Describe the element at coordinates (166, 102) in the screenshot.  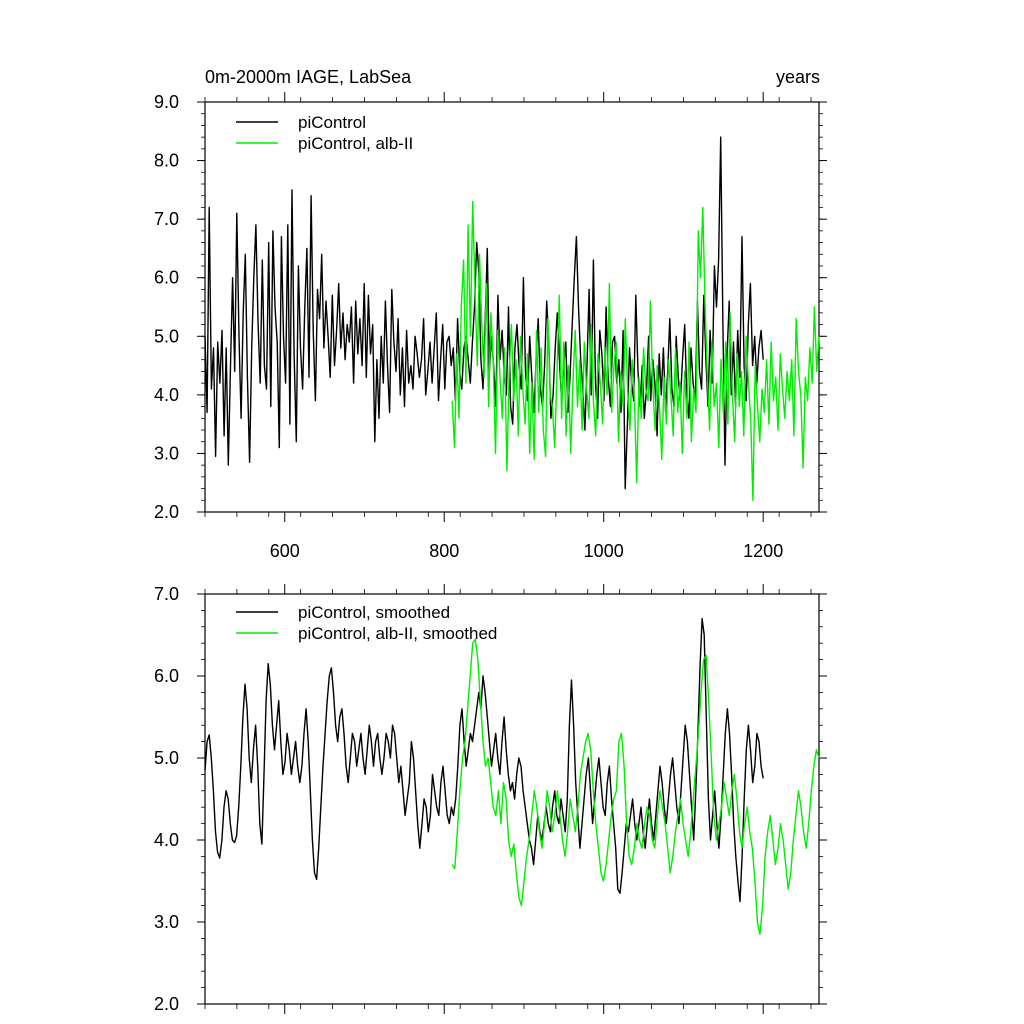
I see `y-tick-label: 9.0` at that location.